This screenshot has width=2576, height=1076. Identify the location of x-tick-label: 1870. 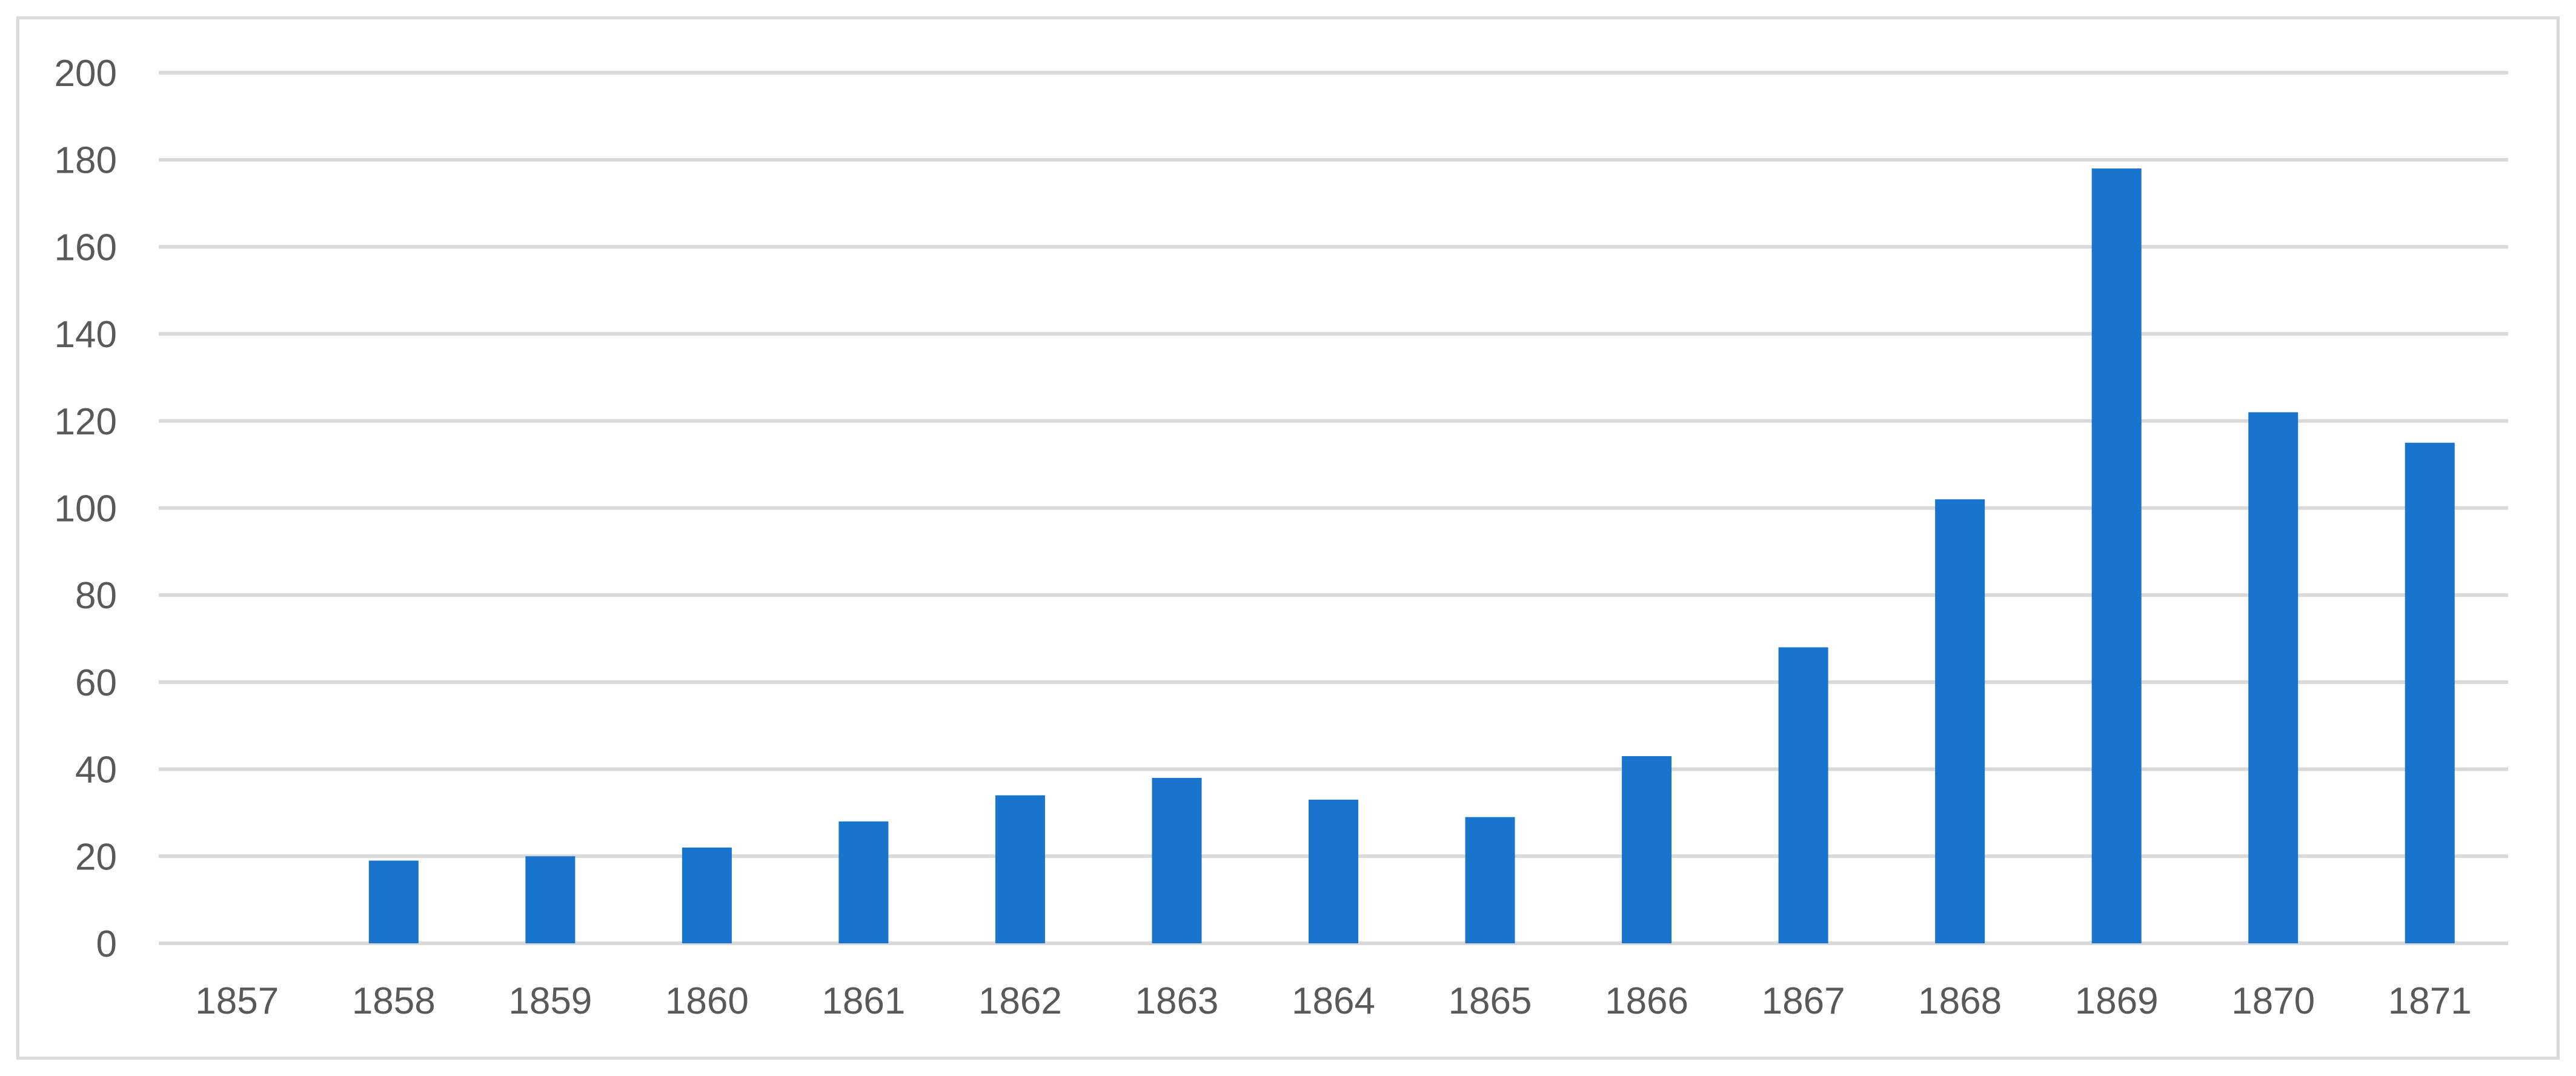
(2273, 1001).